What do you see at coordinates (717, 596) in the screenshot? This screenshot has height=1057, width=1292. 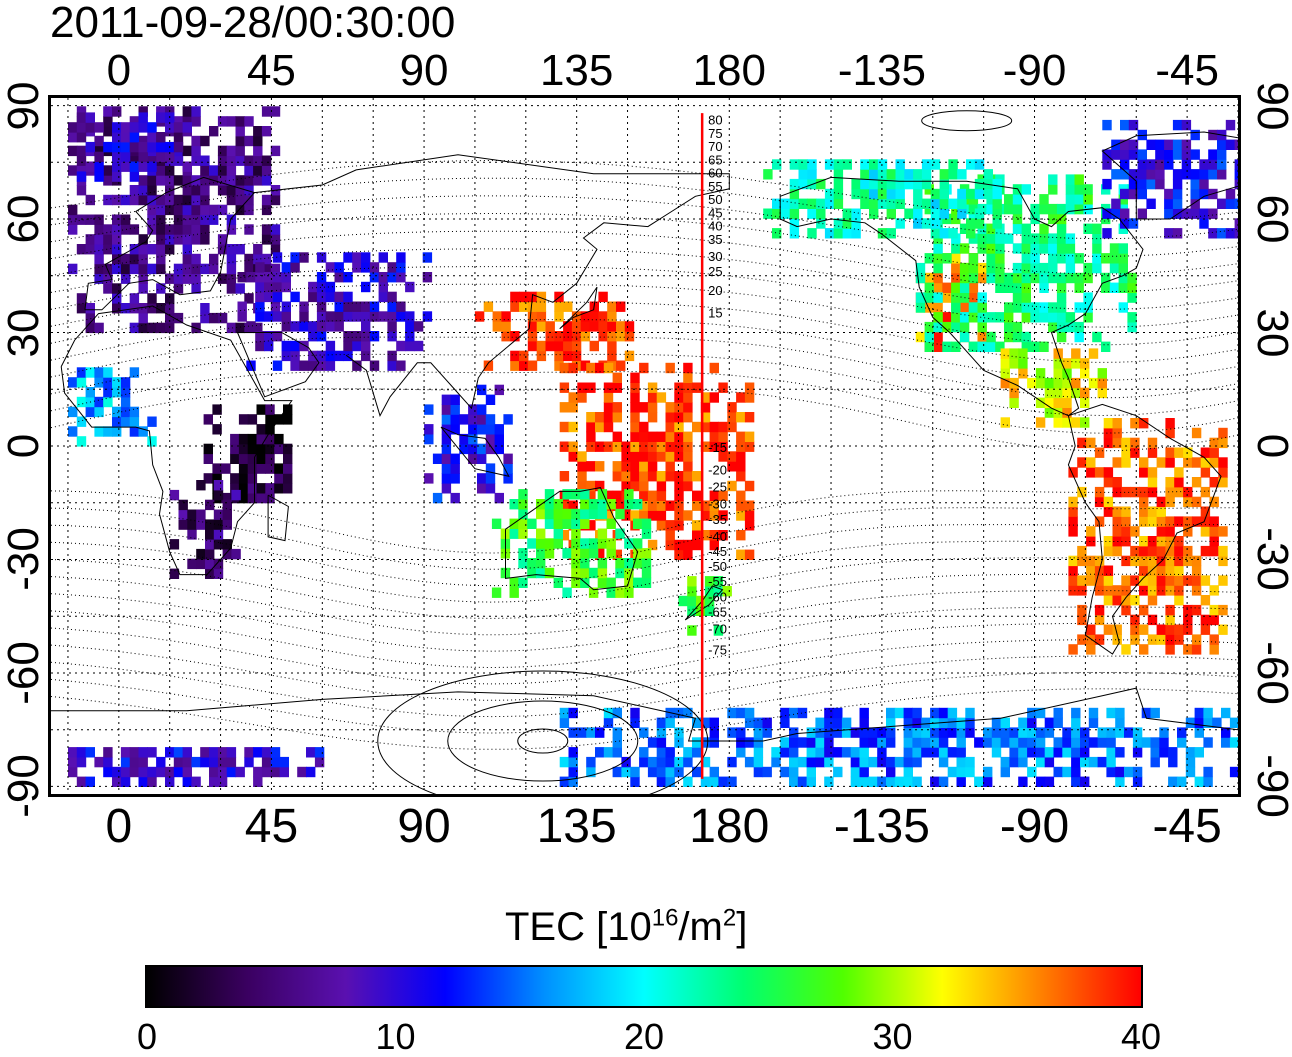 I see `mlat-label: -60` at bounding box center [717, 596].